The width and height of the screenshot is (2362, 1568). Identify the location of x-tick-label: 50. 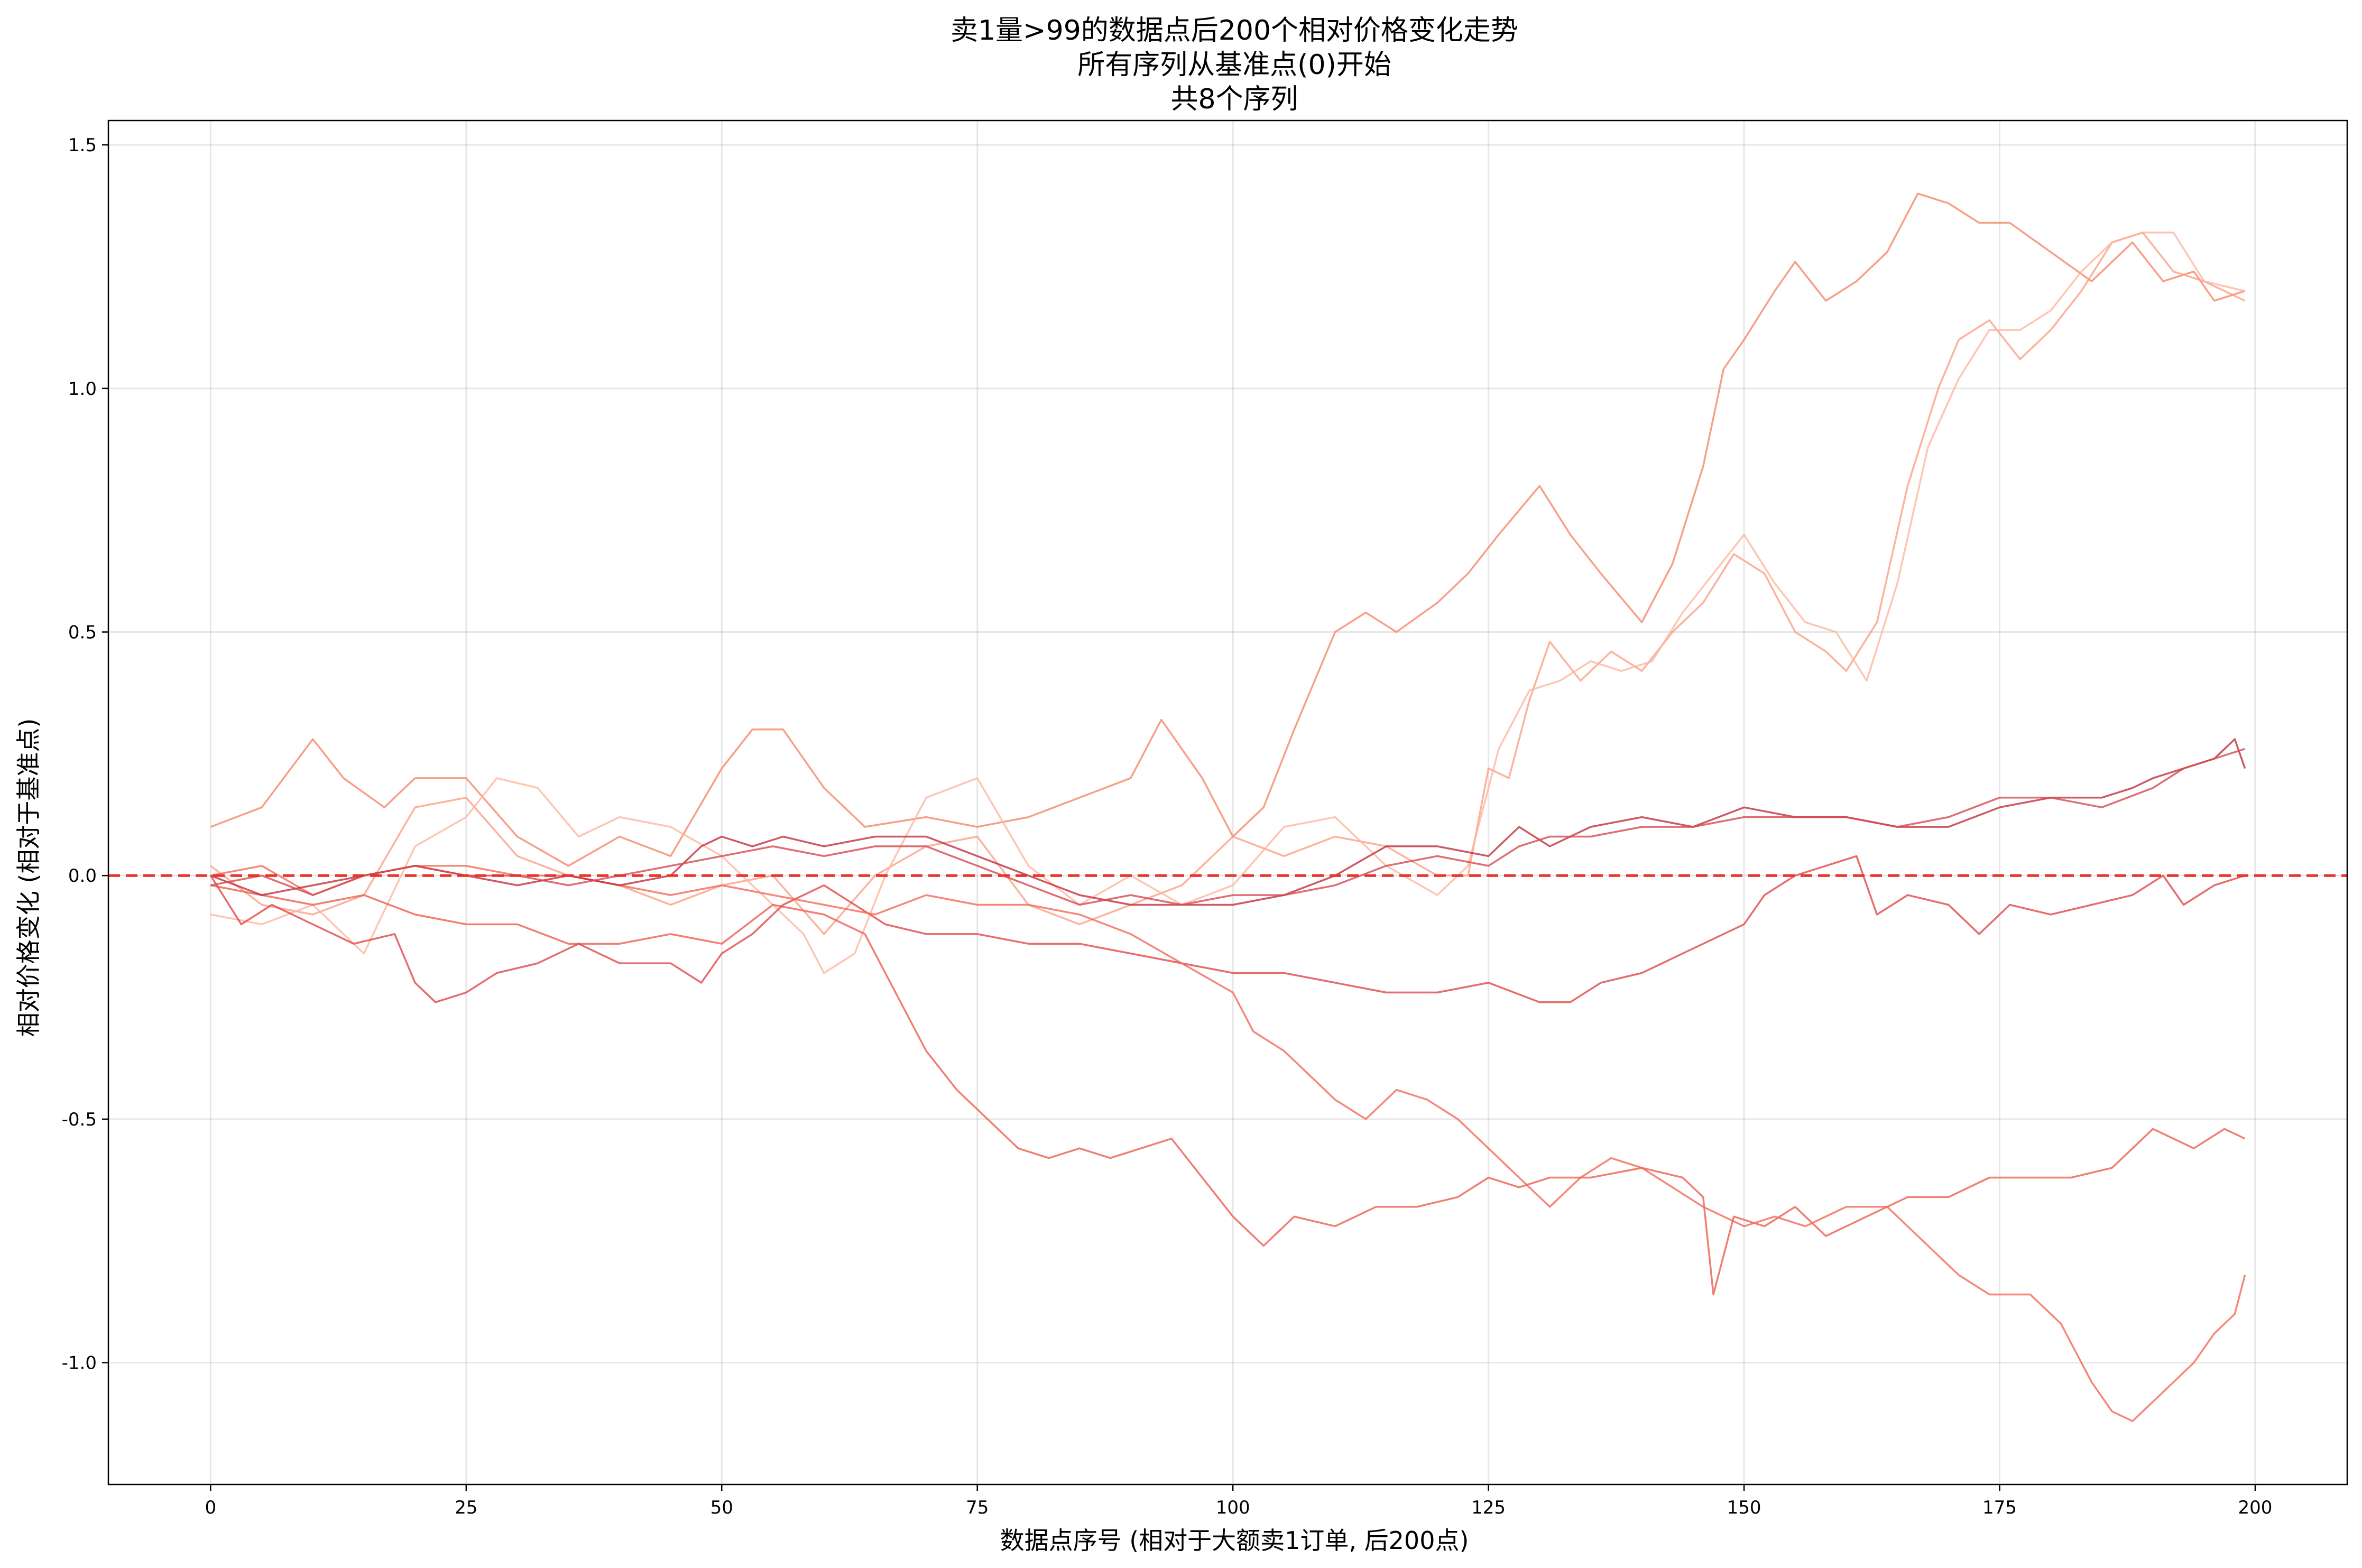
(722, 1507).